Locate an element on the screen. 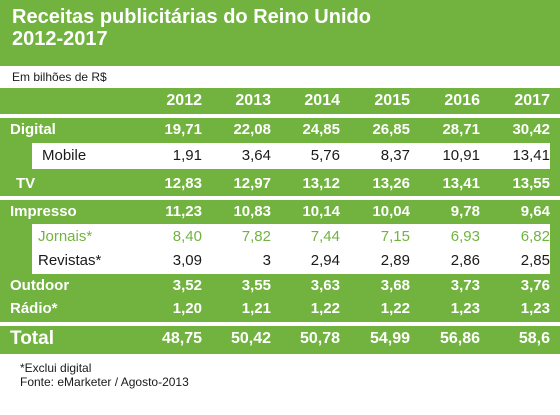  data-cell: 3,63 is located at coordinates (325, 285).